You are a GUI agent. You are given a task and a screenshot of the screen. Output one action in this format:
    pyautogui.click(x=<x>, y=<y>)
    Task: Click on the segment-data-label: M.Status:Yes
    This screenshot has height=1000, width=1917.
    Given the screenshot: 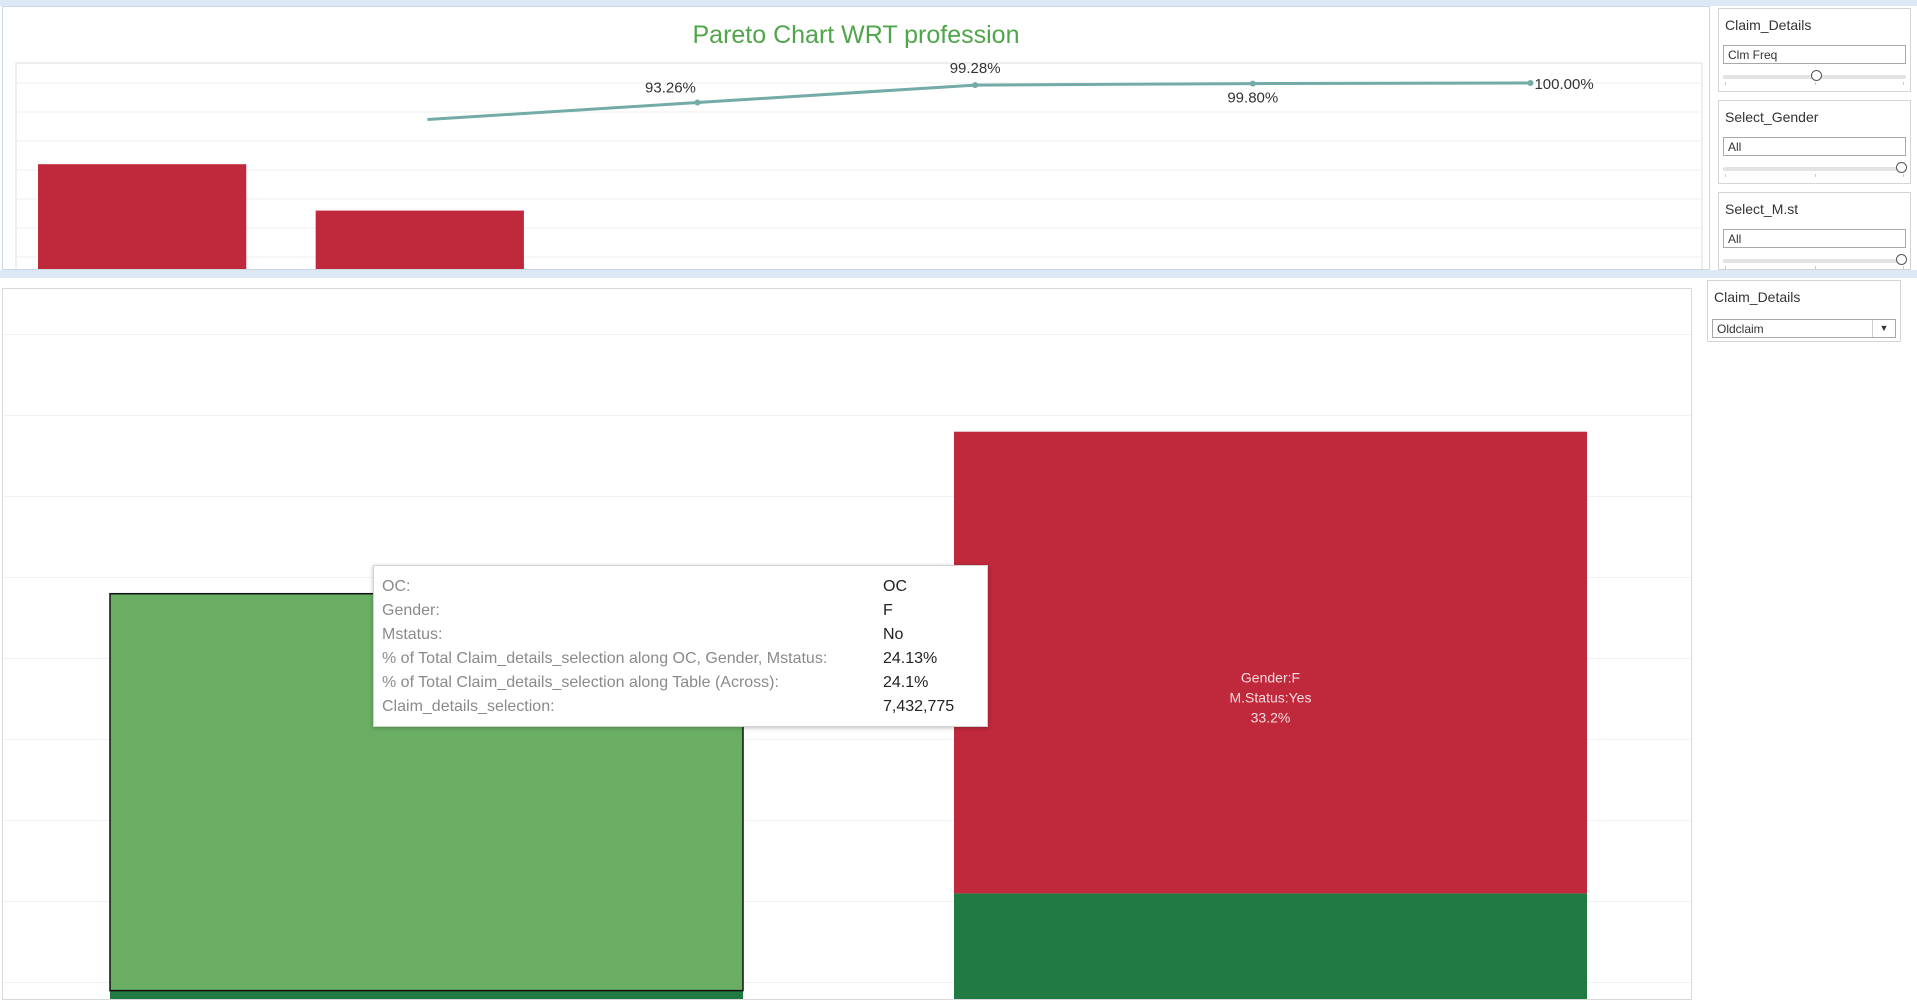 What is the action you would take?
    pyautogui.click(x=1271, y=698)
    